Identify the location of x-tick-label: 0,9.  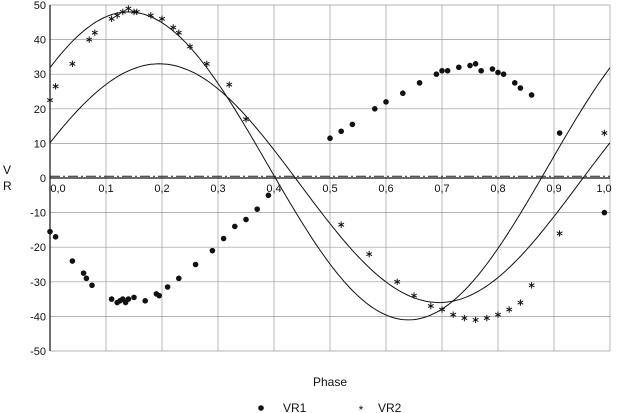
(553, 189).